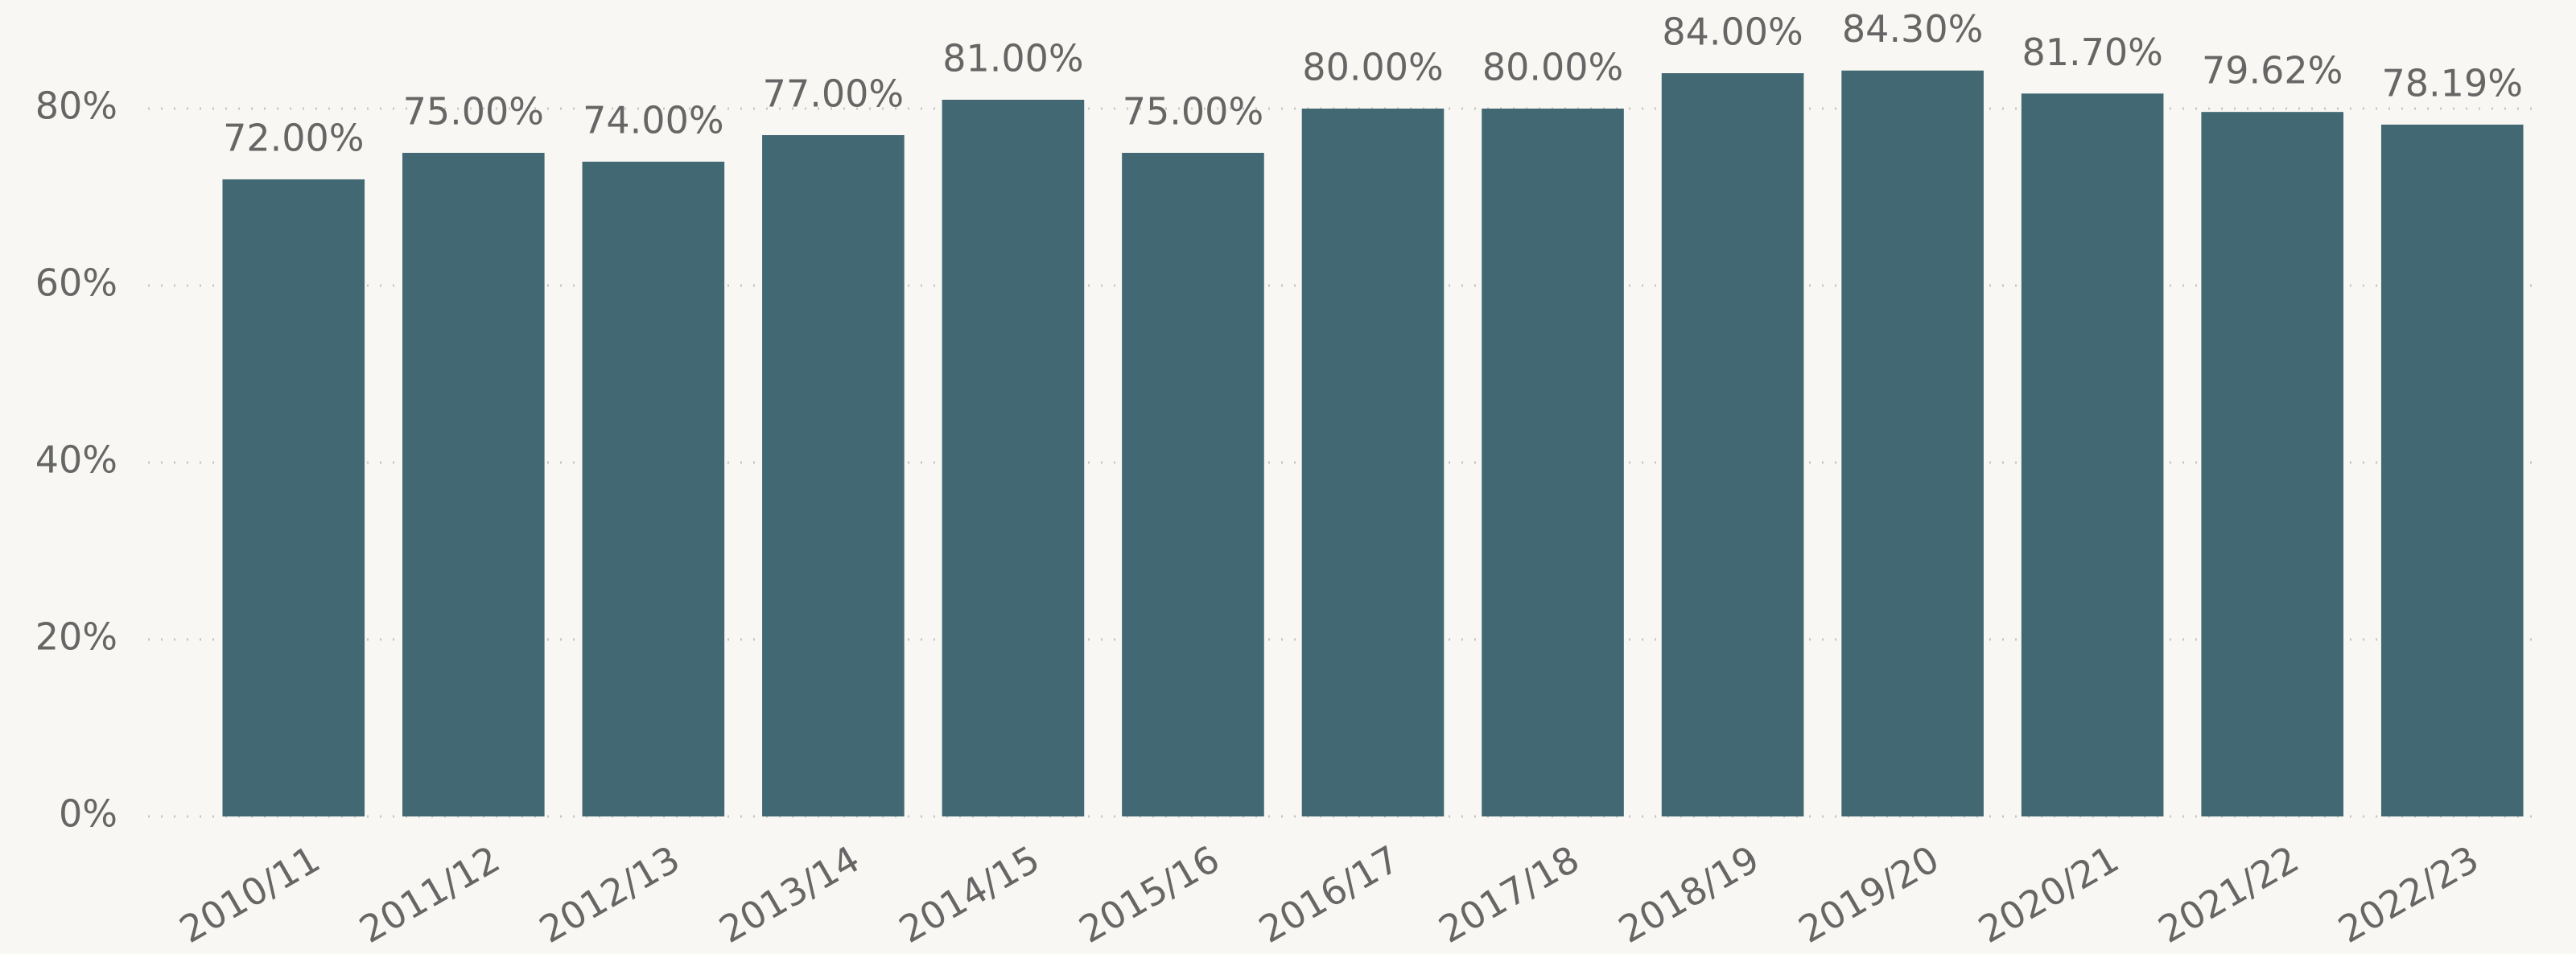 This screenshot has height=954, width=2576. What do you see at coordinates (293, 138) in the screenshot?
I see `data-label: 72.00%` at bounding box center [293, 138].